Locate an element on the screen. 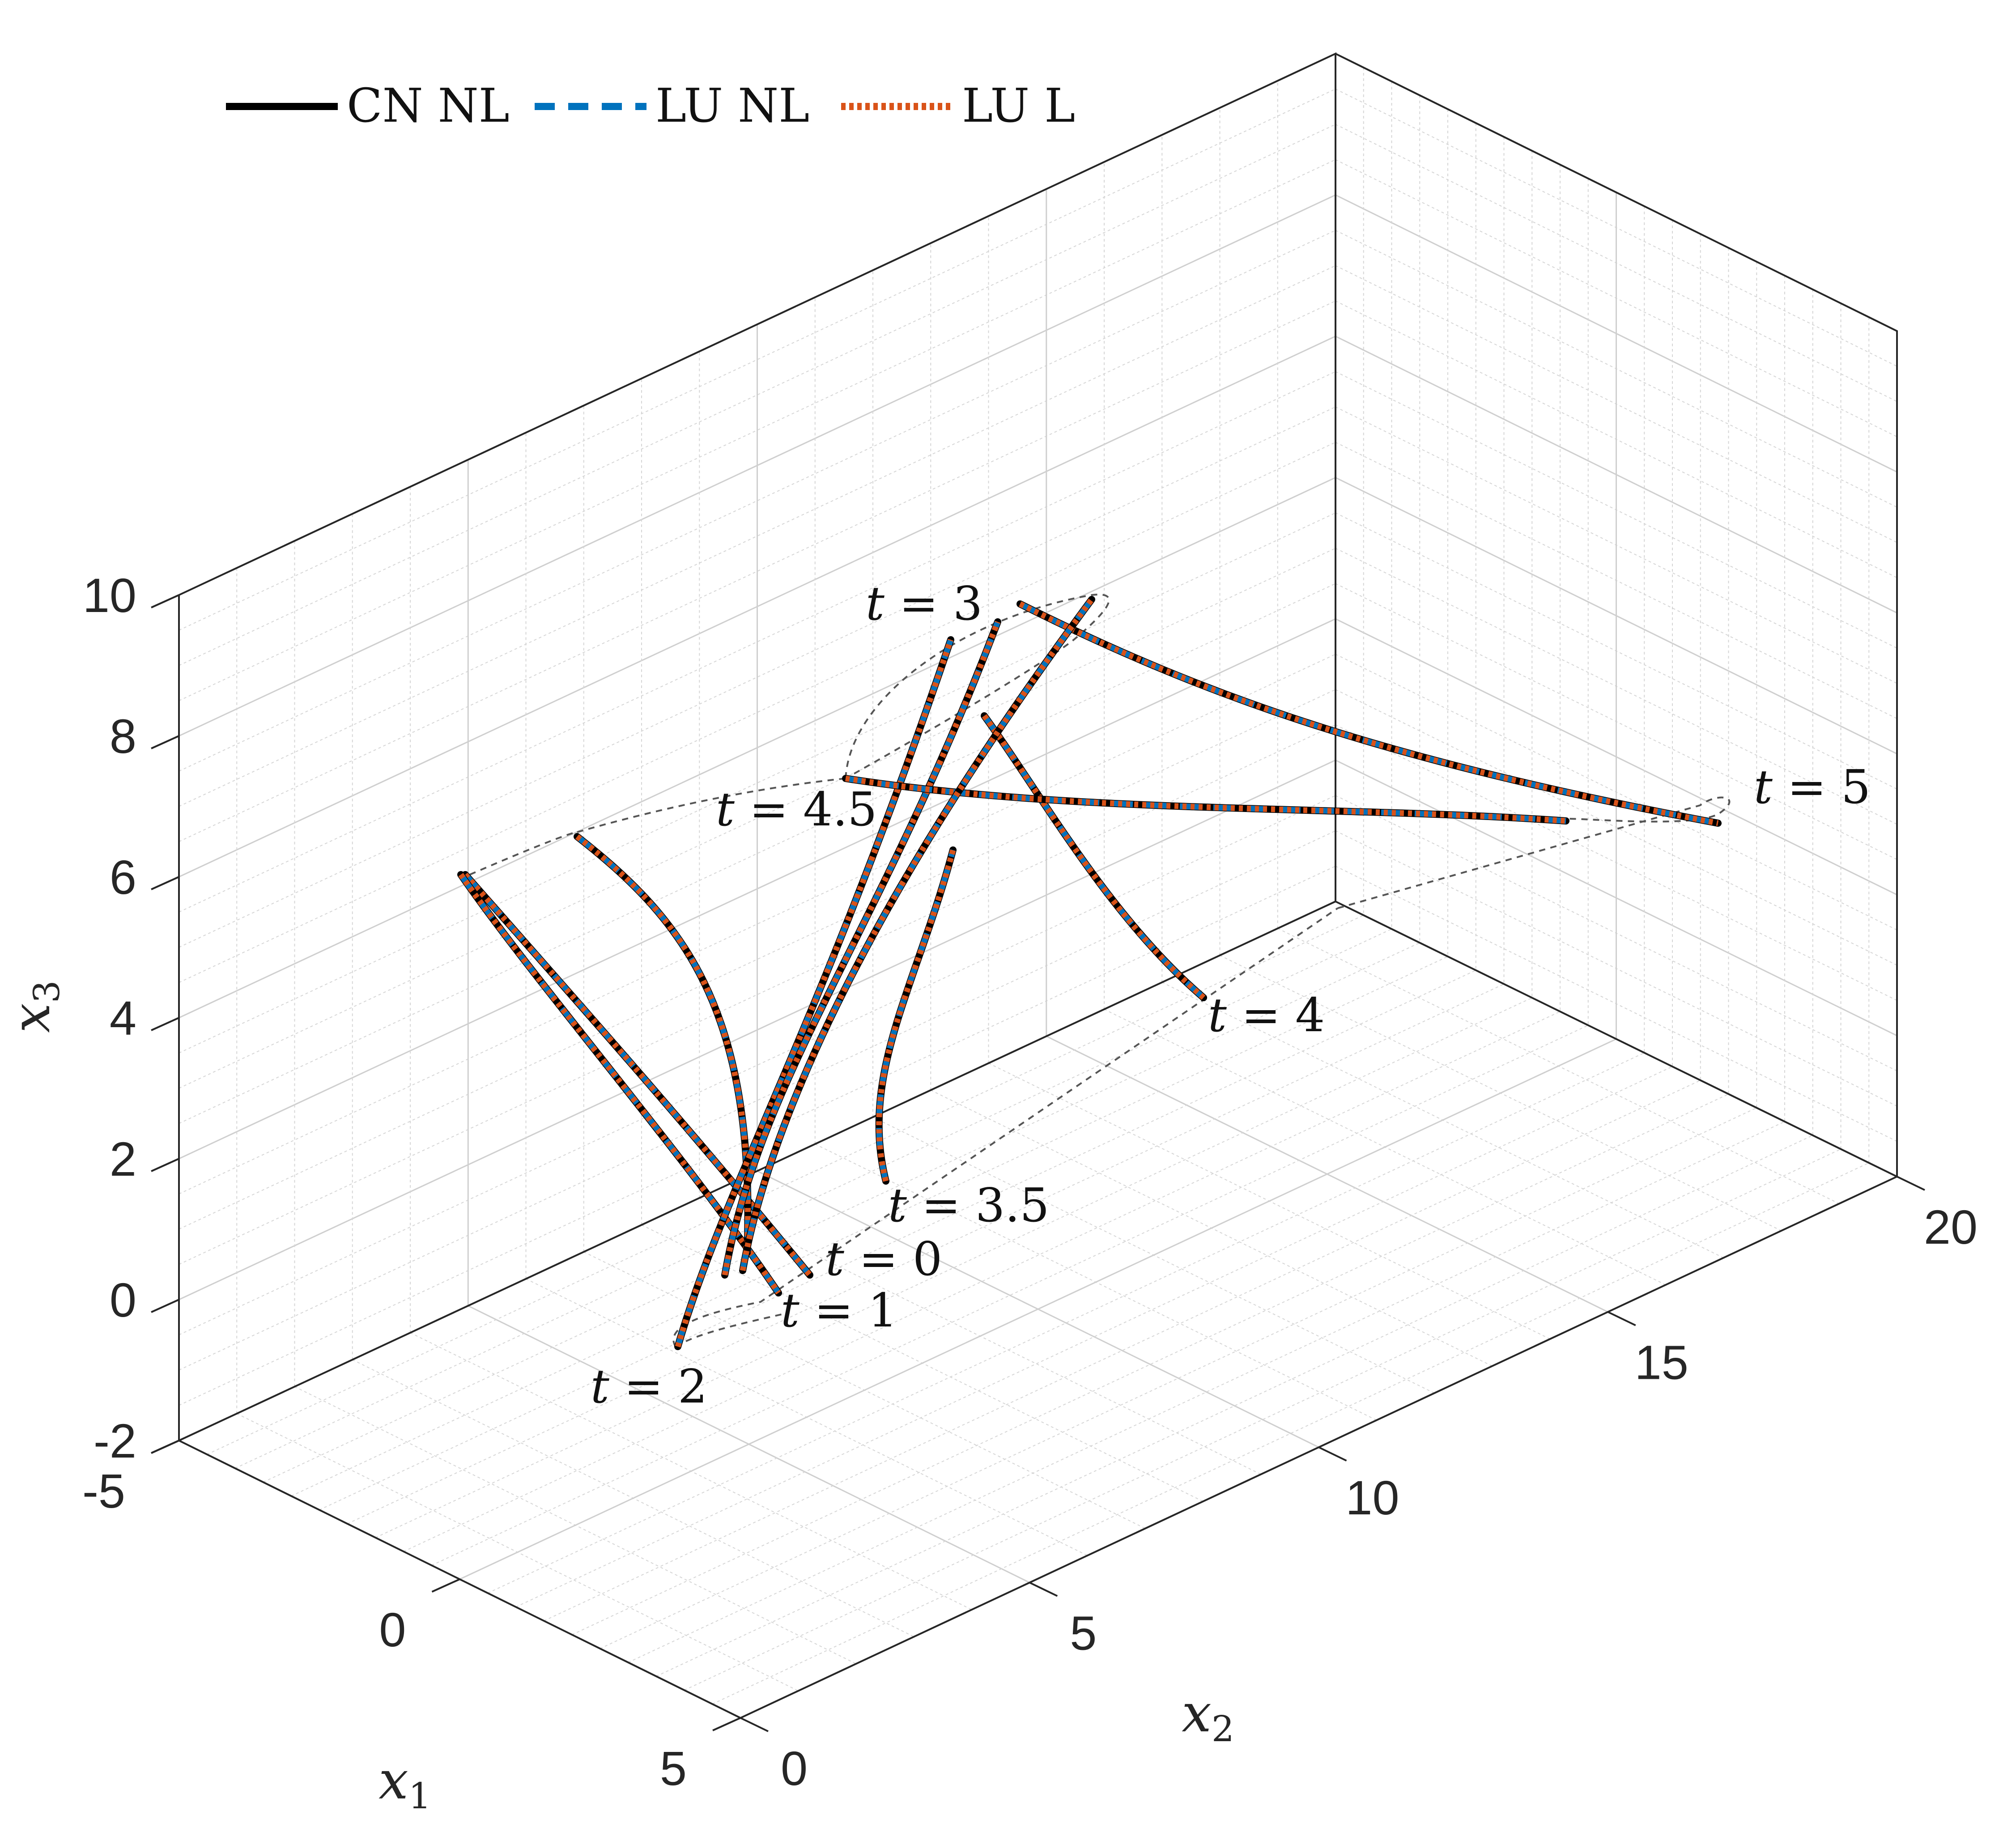 Image resolution: width=2016 pixels, height=1832 pixels. time-label: t = 3.5 is located at coordinates (968, 1206).